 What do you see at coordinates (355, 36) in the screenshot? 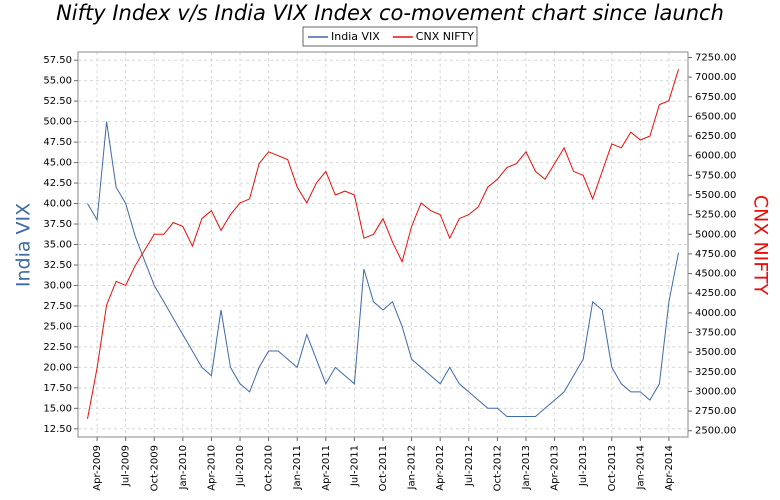
I see `legend-label: India VIX` at bounding box center [355, 36].